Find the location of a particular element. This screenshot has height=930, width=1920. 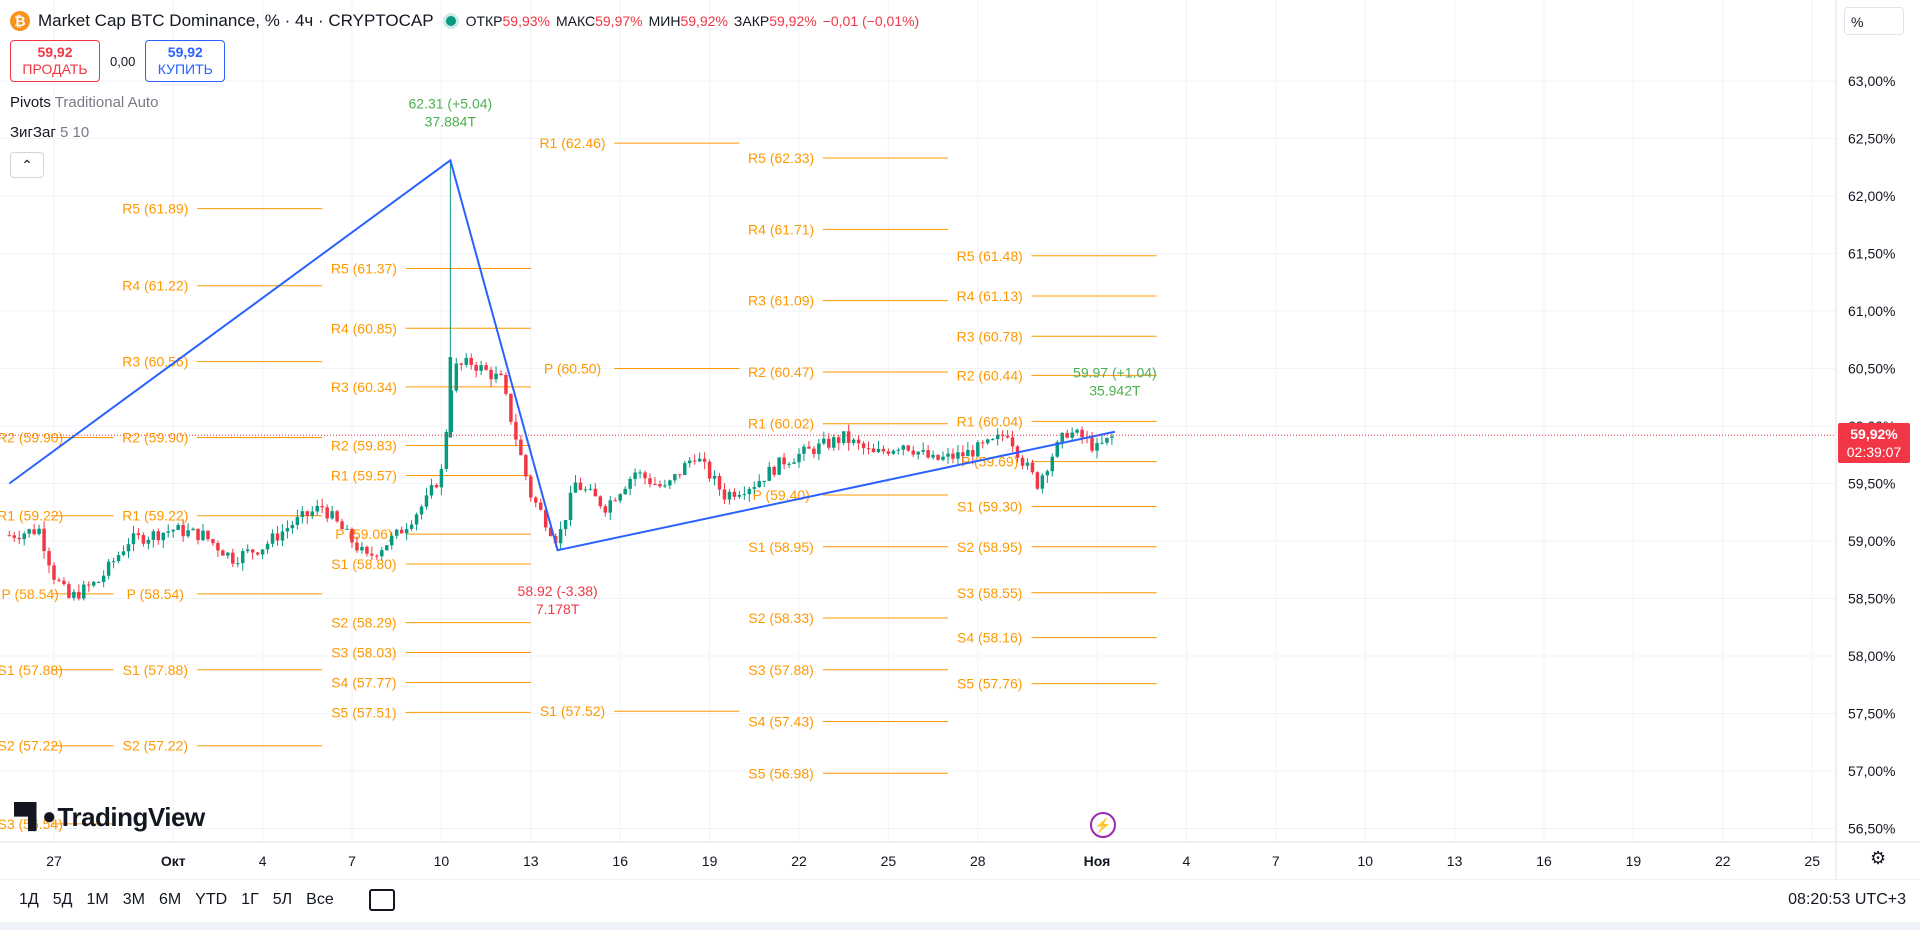

trade-panel: 59,92 ПРОДАТЬ 0,00 59,92 КУПИТЬ is located at coordinates (118, 61).